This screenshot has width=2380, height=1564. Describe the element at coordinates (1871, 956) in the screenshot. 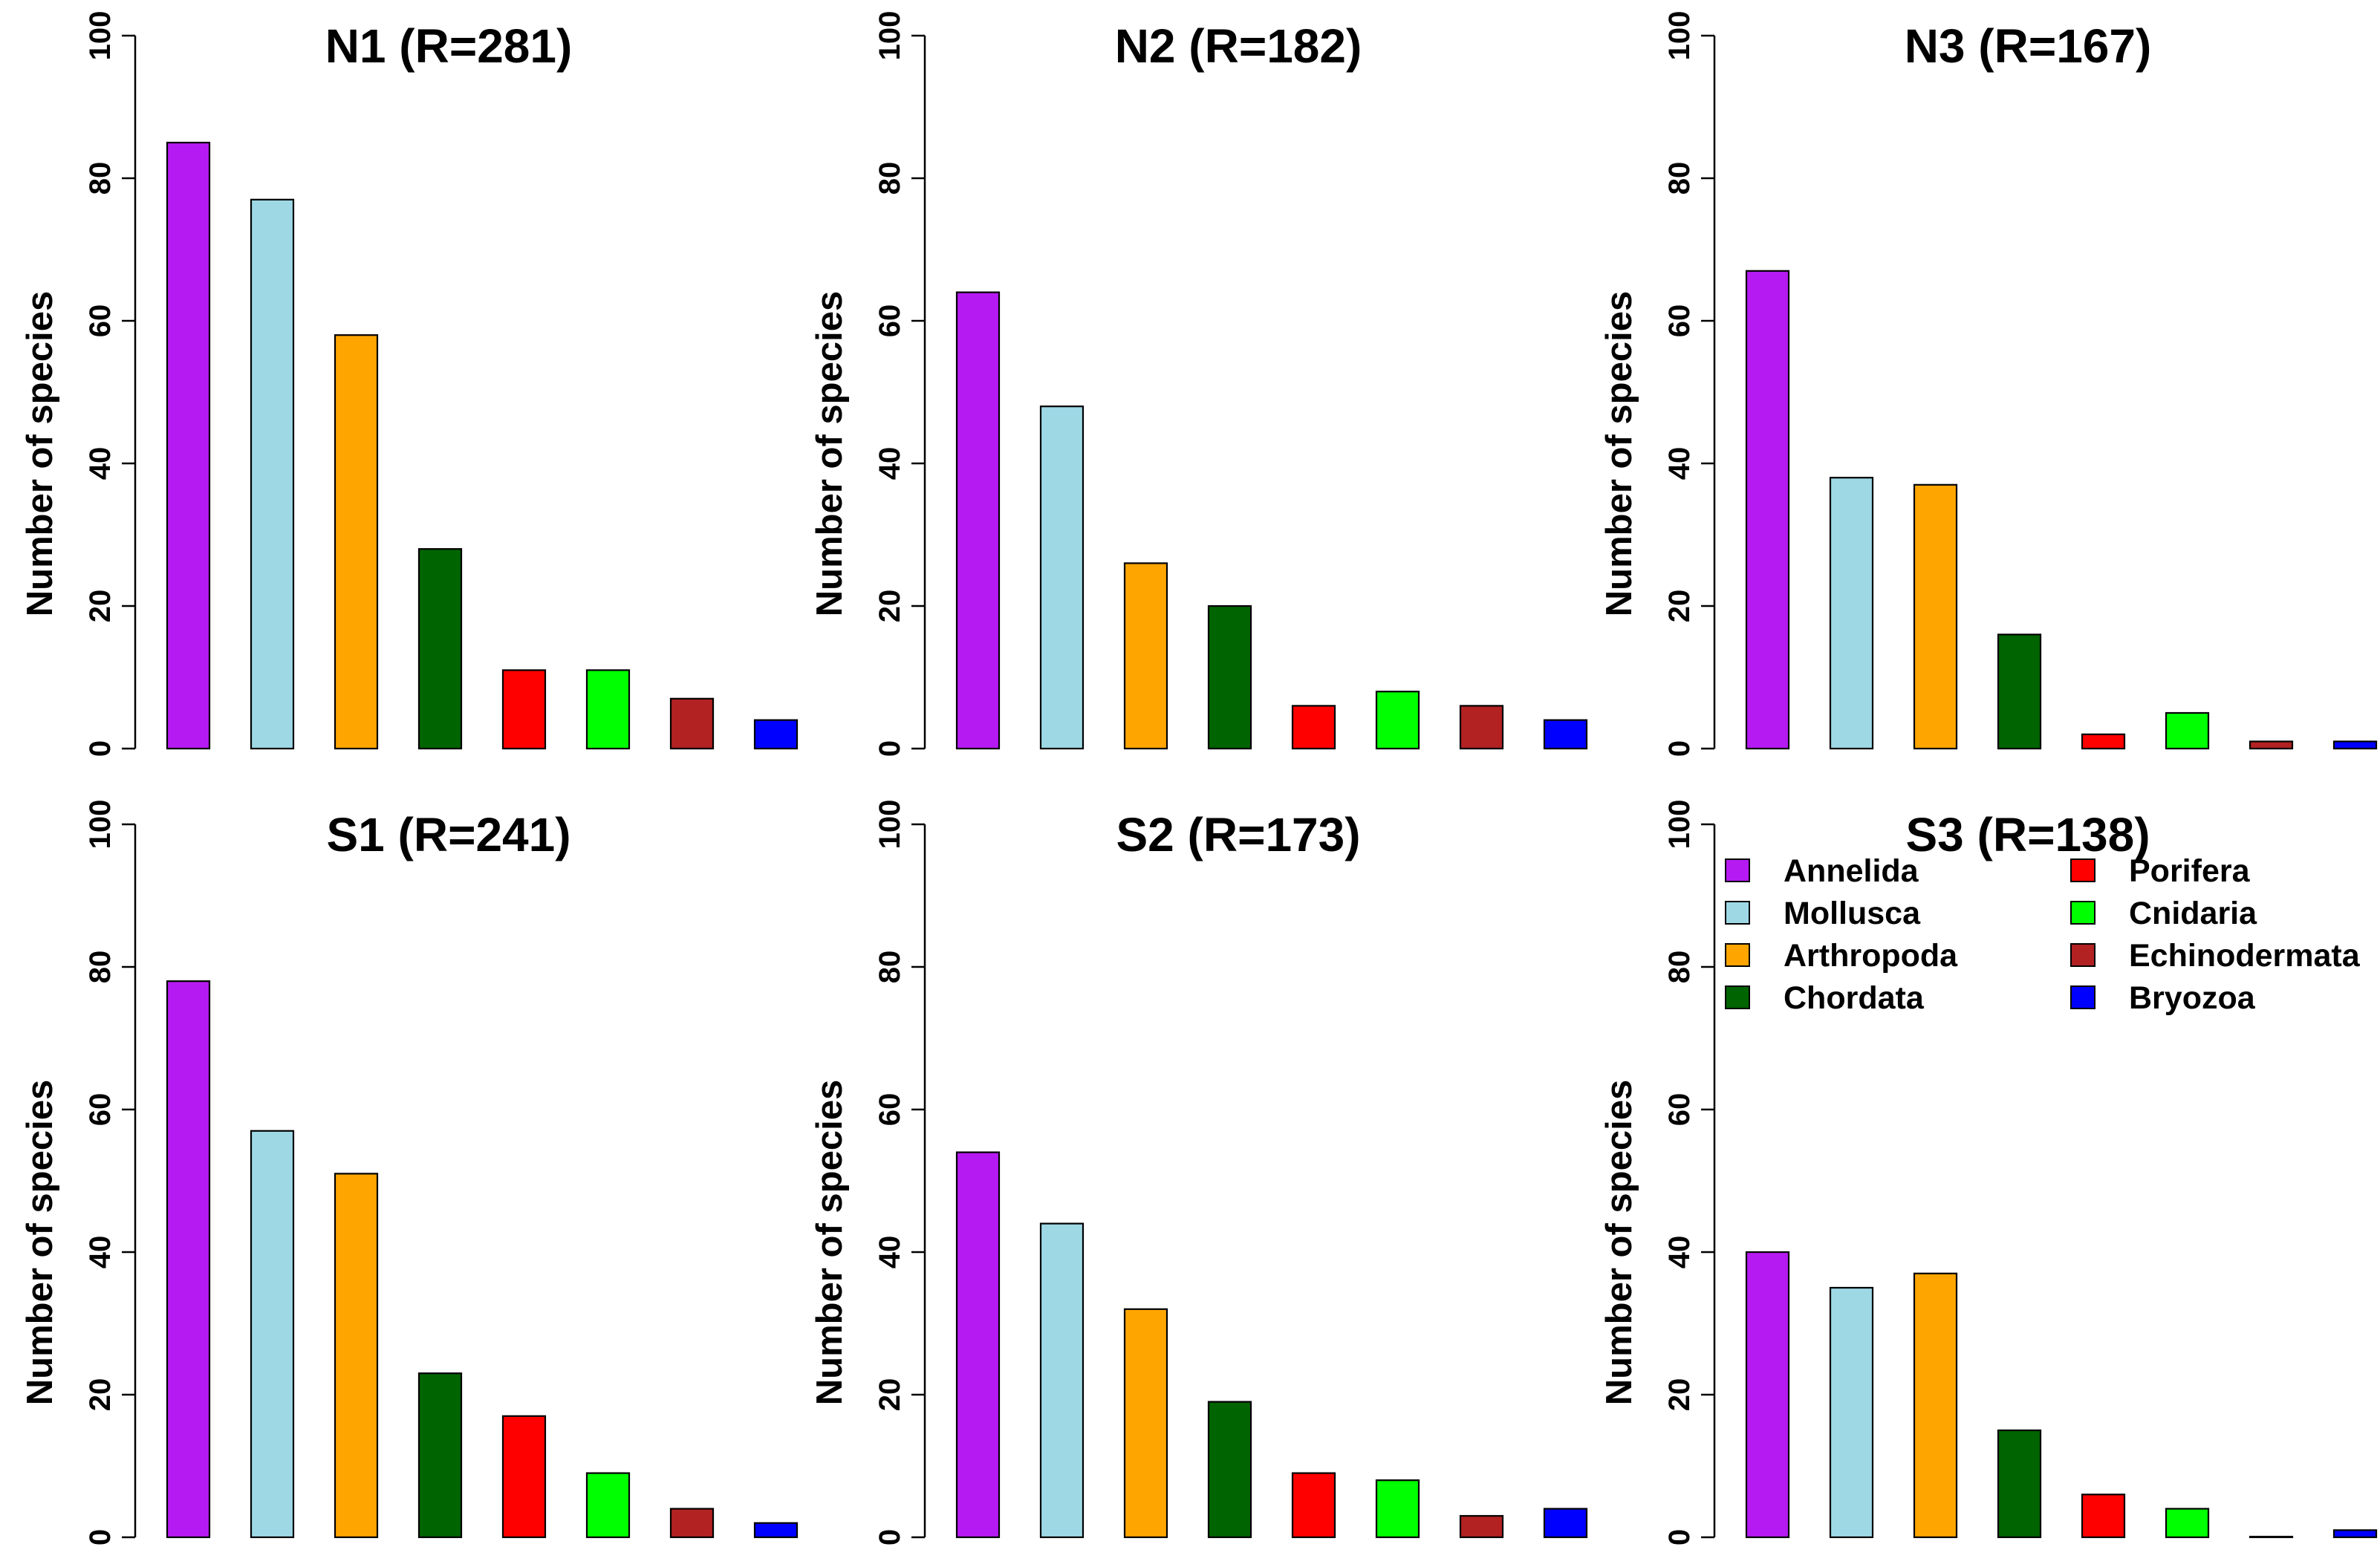

I see `legend-label-arthropoda: Arthropoda` at that location.